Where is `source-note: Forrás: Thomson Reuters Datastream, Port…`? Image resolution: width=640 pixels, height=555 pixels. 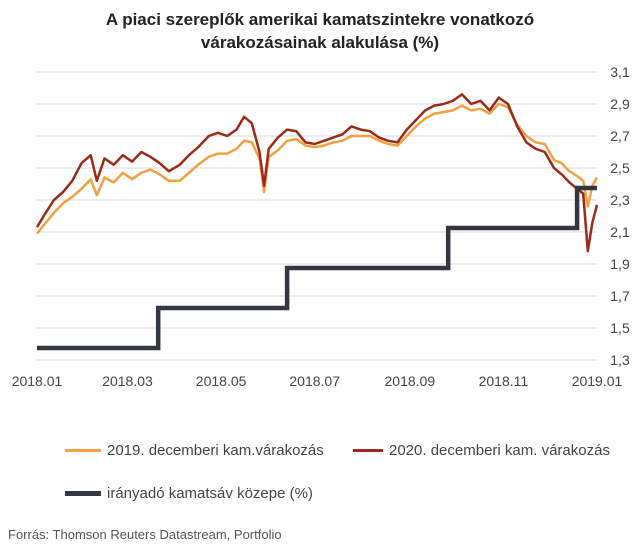 source-note: Forrás: Thomson Reuters Datastream, Port… is located at coordinates (145, 534).